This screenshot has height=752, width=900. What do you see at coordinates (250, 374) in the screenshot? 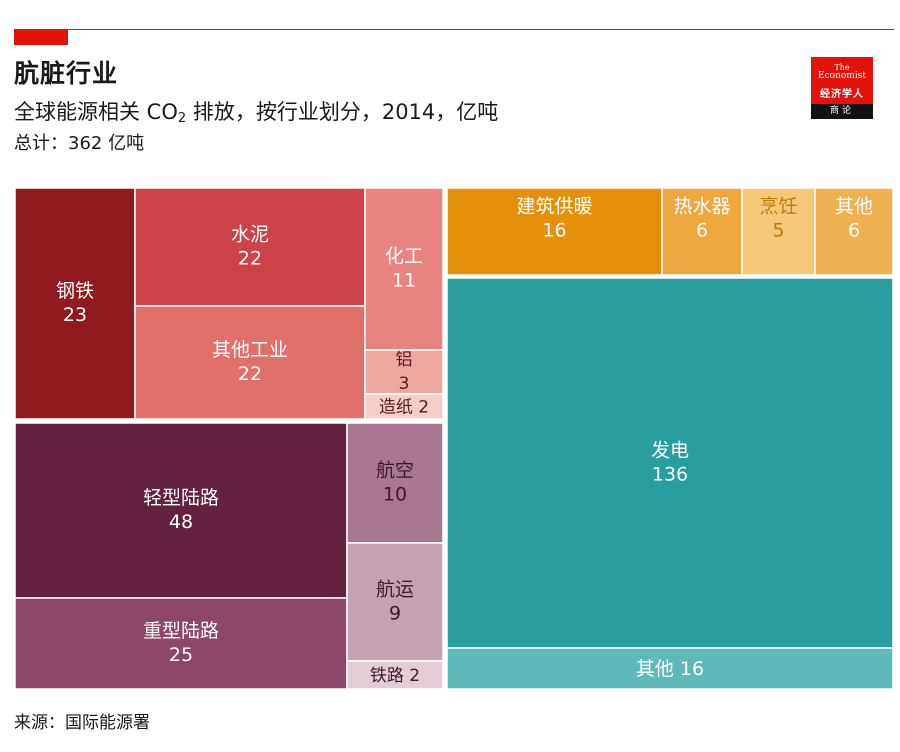
I see `cell-0-2-value: 22` at bounding box center [250, 374].